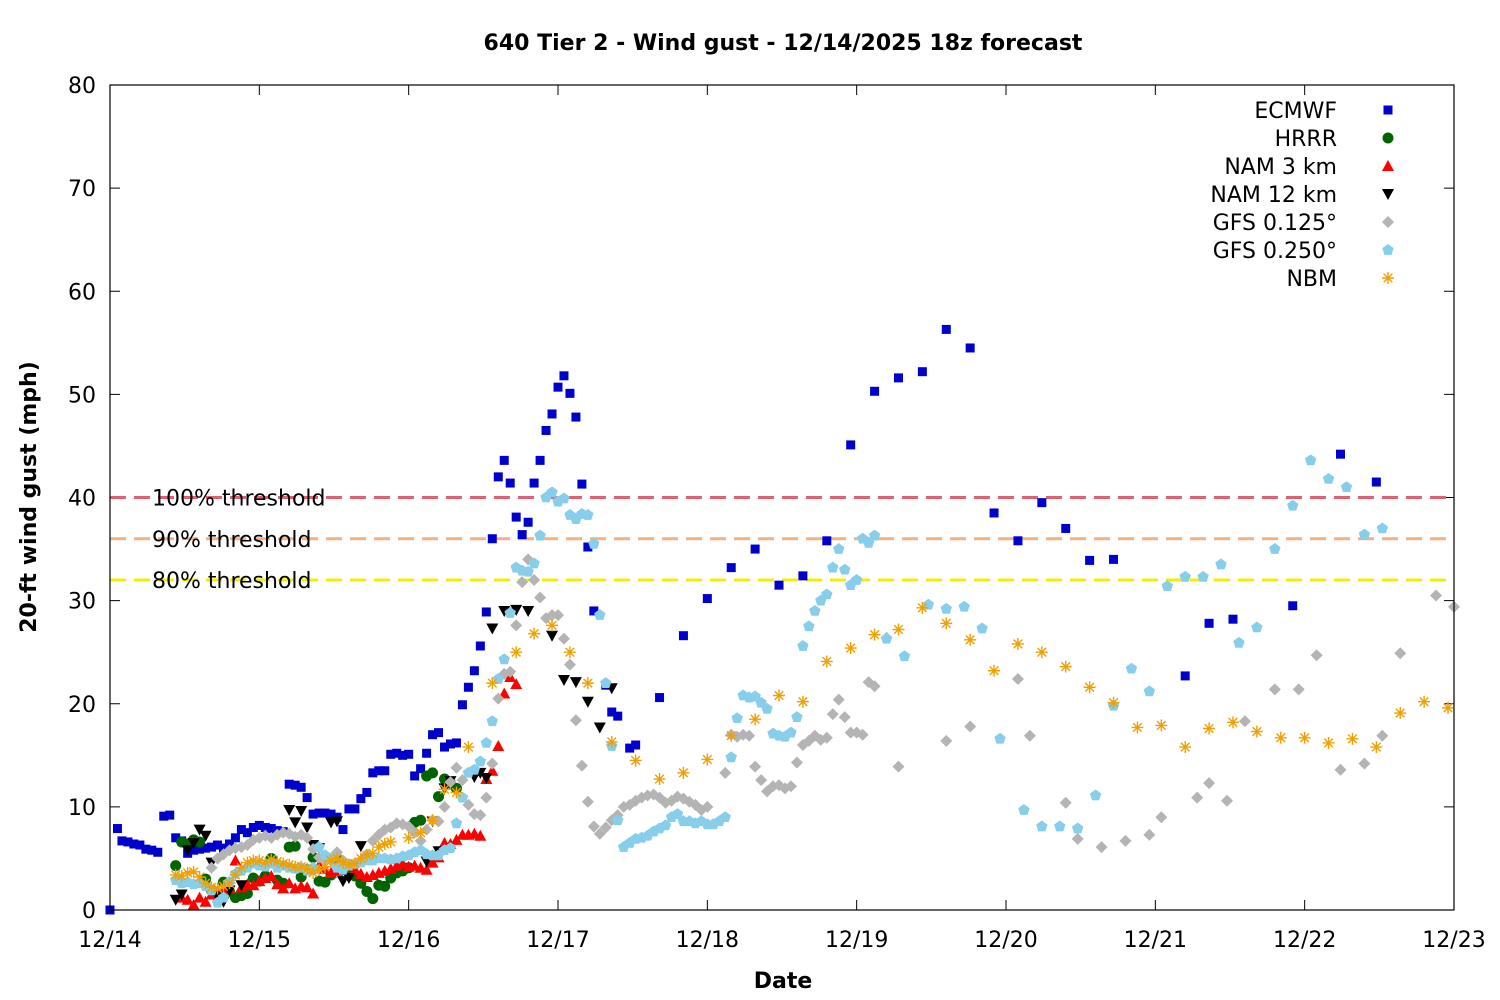  I want to click on legend-label: NAM 12 km, so click(1273, 195).